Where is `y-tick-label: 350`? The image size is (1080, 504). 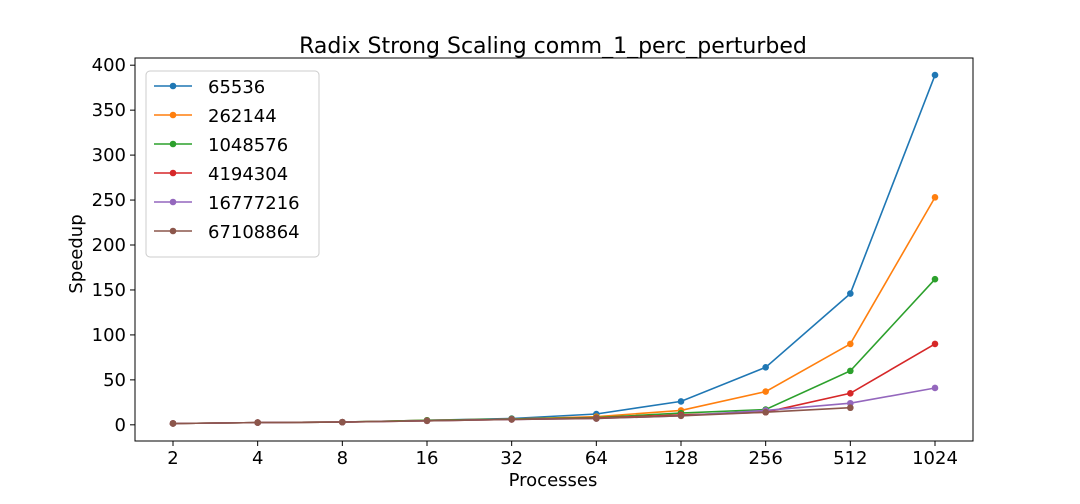 y-tick-label: 350 is located at coordinates (109, 110).